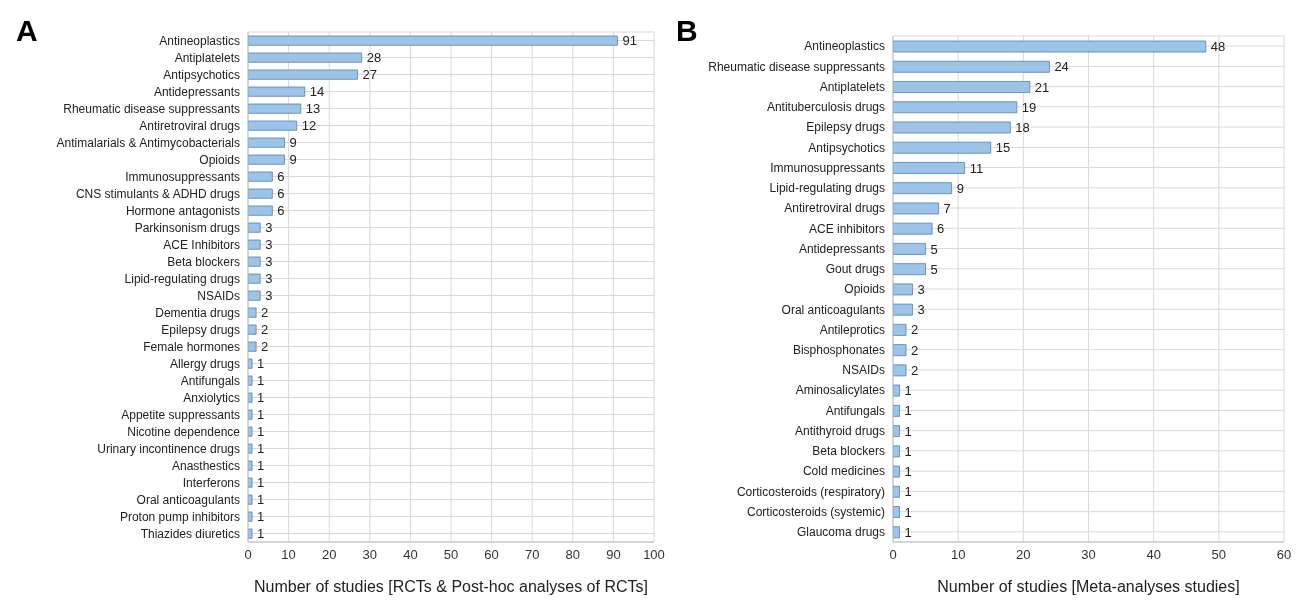 The height and width of the screenshot is (601, 1299). I want to click on y-tick-label: Epilepsy drugs, so click(845, 127).